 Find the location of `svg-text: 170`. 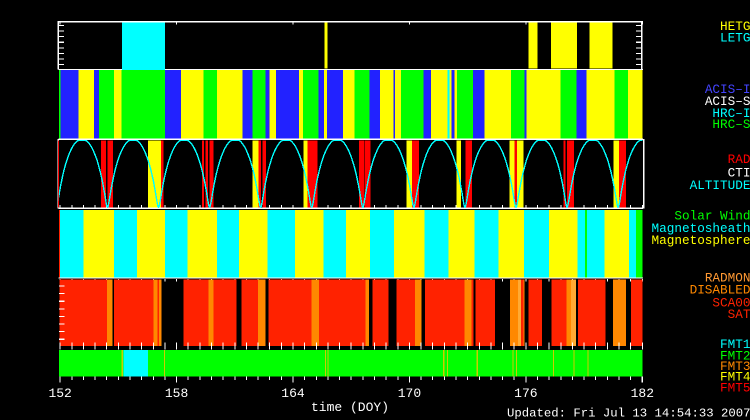

svg-text: 170 is located at coordinates (409, 393).